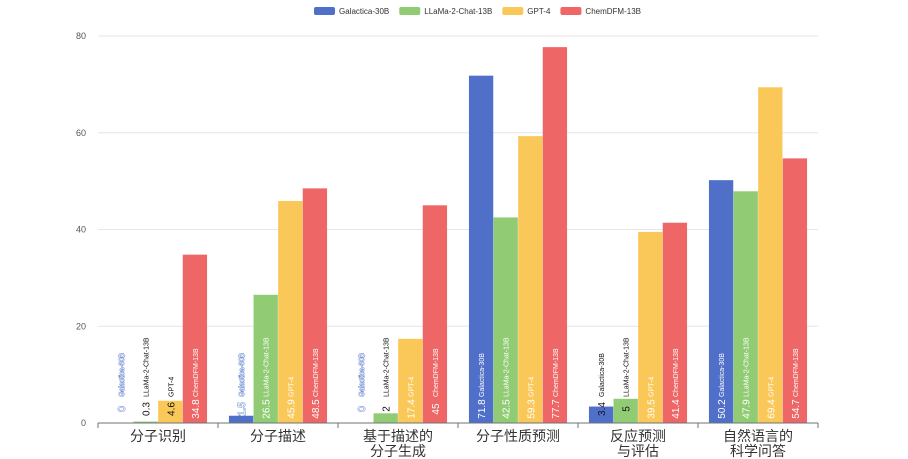  Describe the element at coordinates (556, 409) in the screenshot. I see `bar-value-label: 77.7` at that location.